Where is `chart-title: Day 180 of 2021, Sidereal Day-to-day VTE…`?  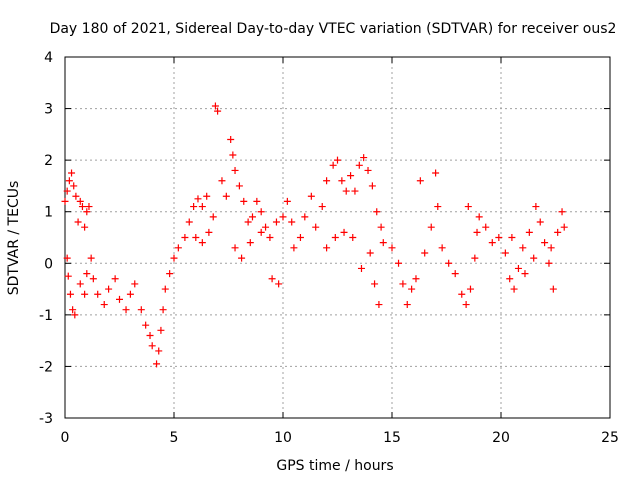
chart-title: Day 180 of 2021, Sidereal Day-to-day VTE… is located at coordinates (333, 29).